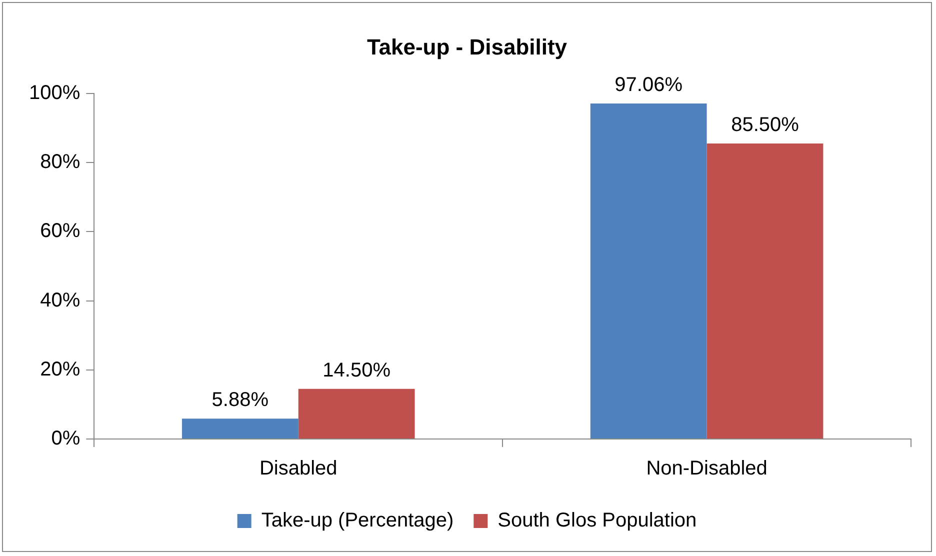 This screenshot has width=936, height=556. What do you see at coordinates (54, 93) in the screenshot?
I see `y-tick-label: 100%` at bounding box center [54, 93].